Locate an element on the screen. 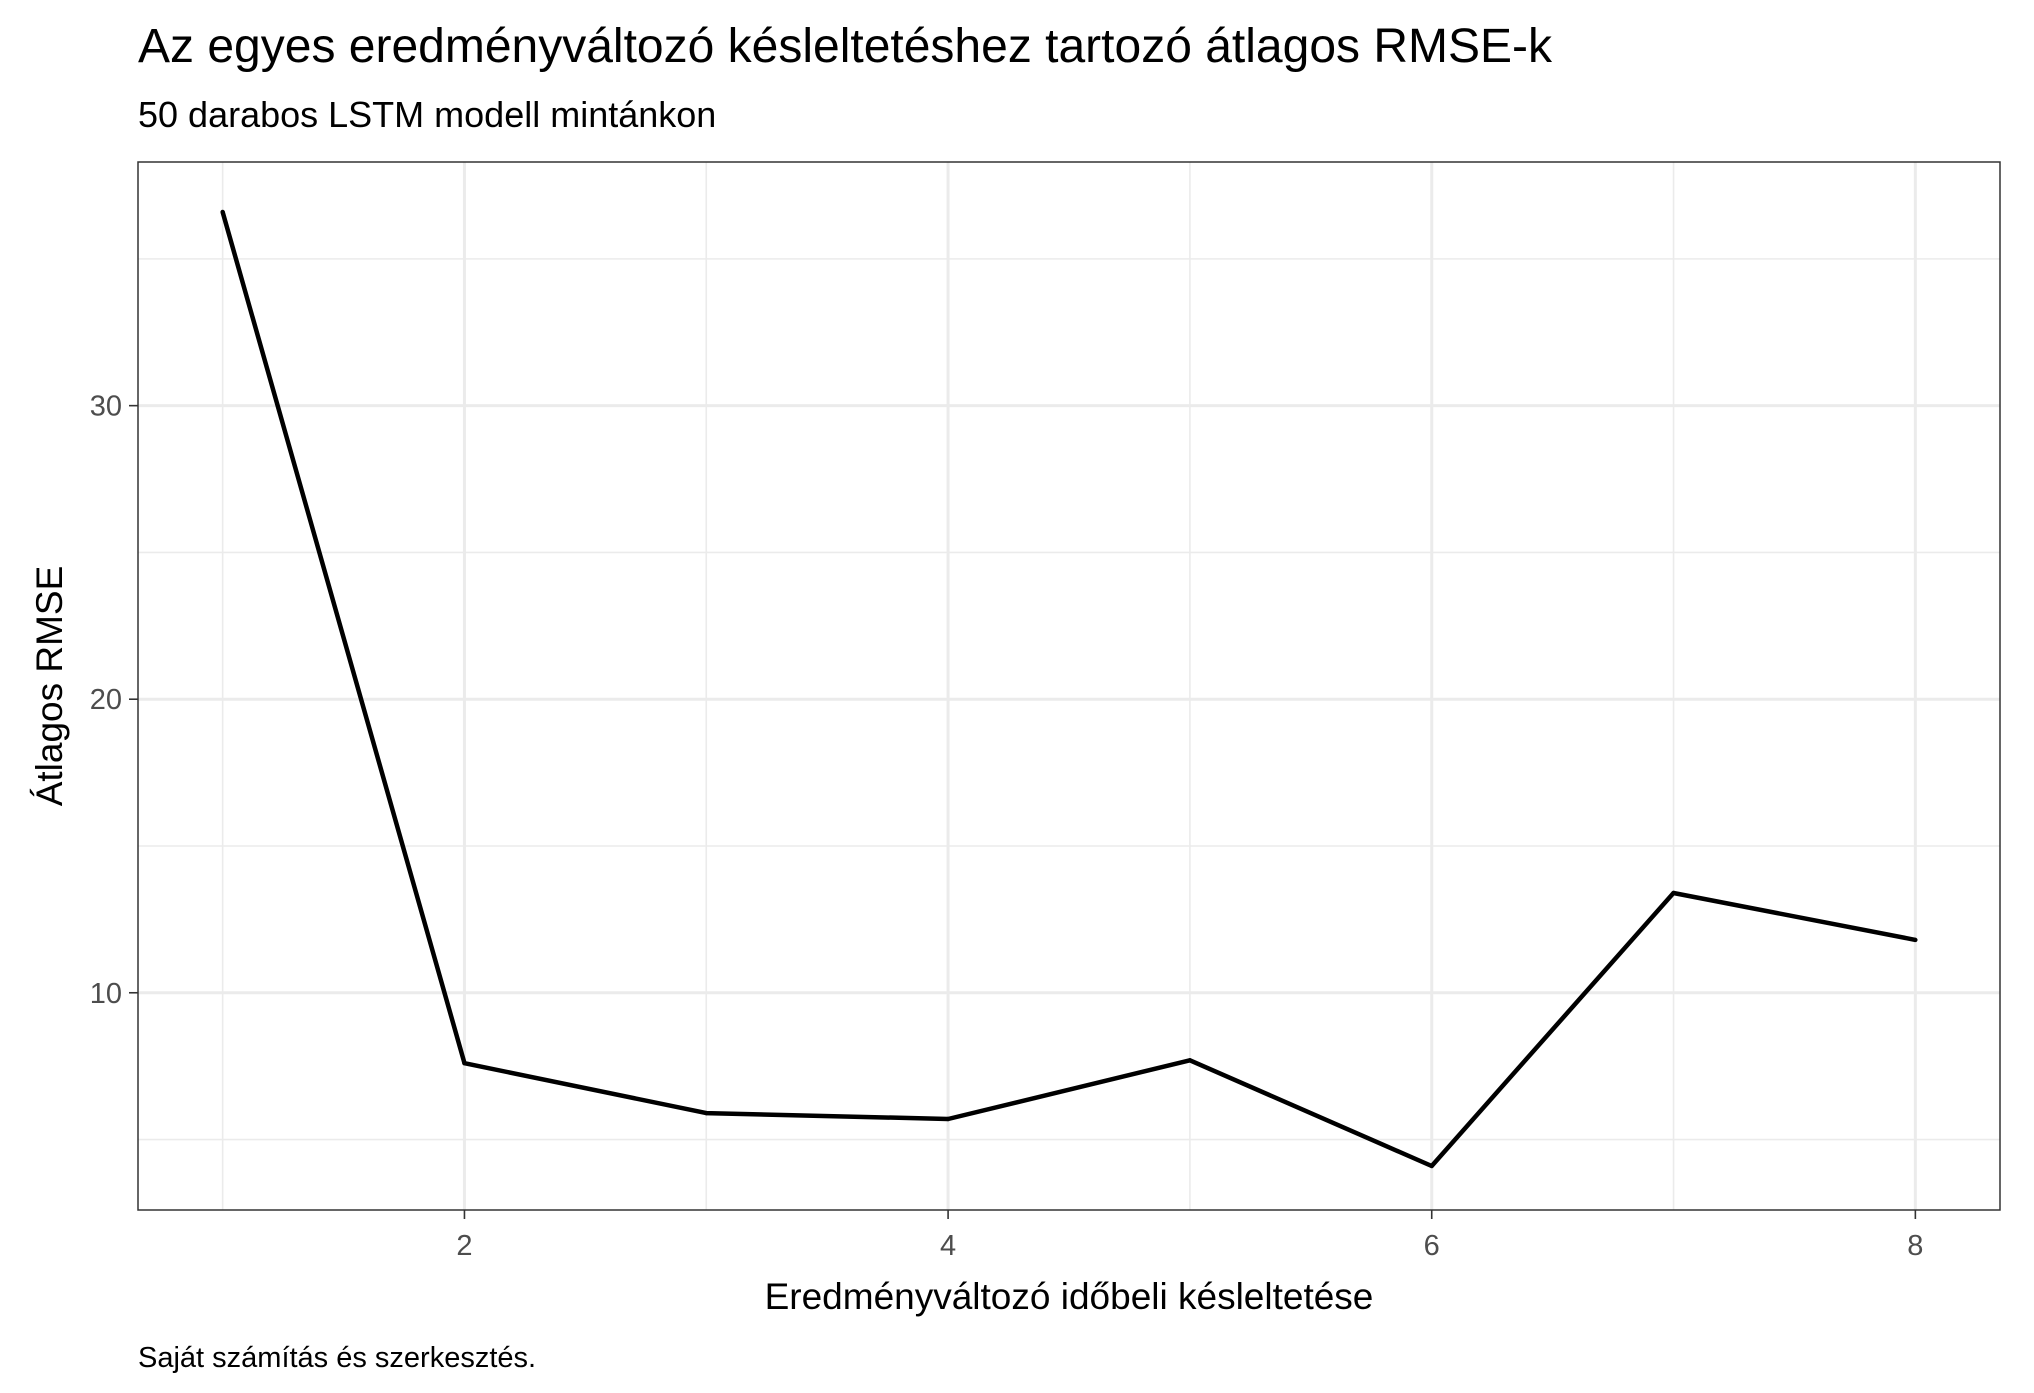 This screenshot has height=1393, width=2034. y-axis-title: Átlagos RMSE is located at coordinates (49, 686).